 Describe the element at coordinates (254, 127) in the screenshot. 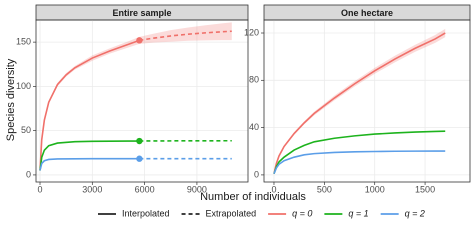

I see `y-tick-label: 40` at that location.